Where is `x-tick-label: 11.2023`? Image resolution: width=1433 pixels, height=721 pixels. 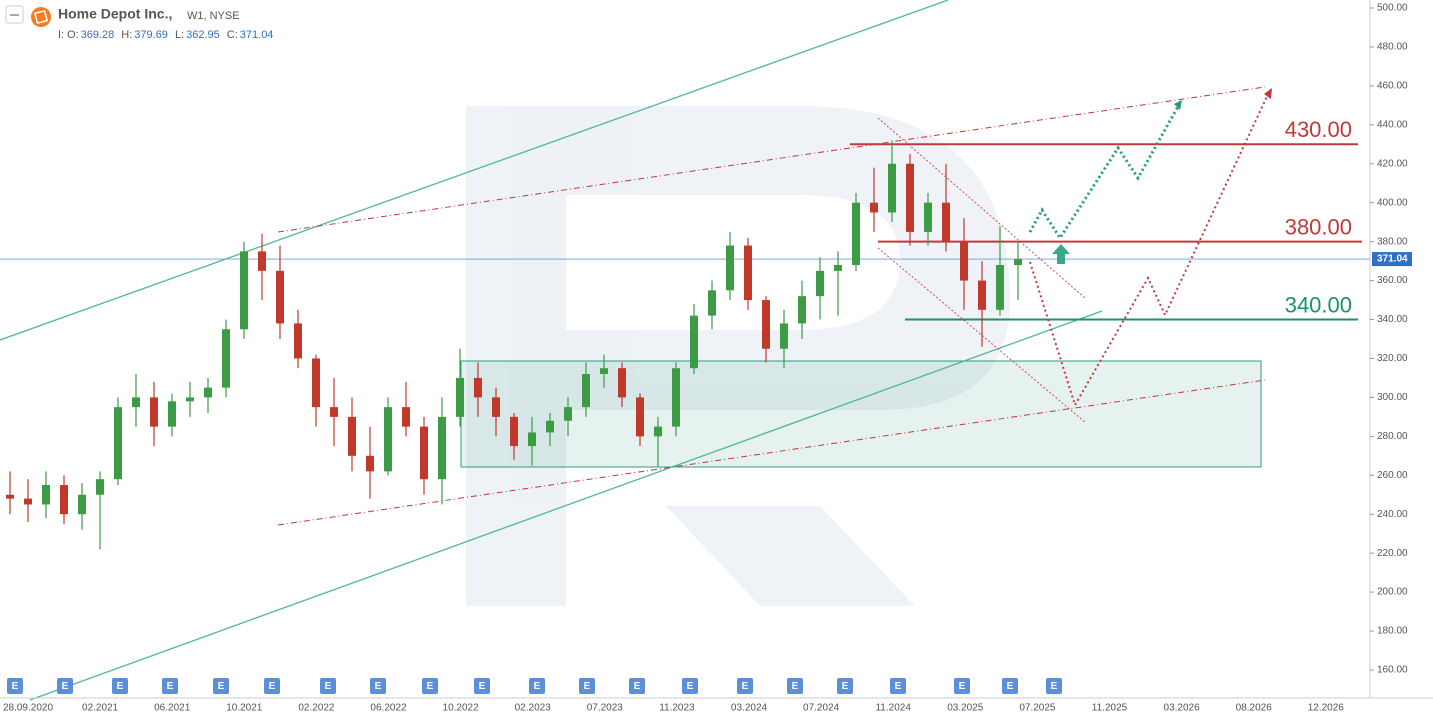
x-tick-label: 11.2023 is located at coordinates (677, 708).